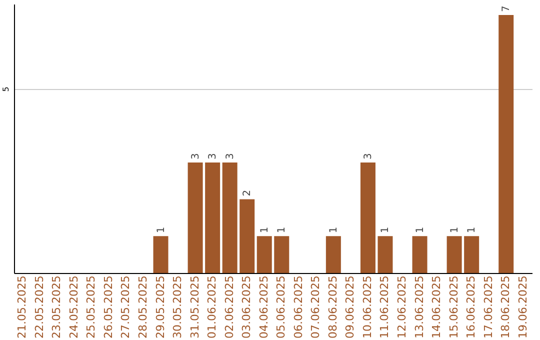  What do you see at coordinates (212, 307) in the screenshot?
I see `x-tick-label: 01.06.2025` at bounding box center [212, 307].